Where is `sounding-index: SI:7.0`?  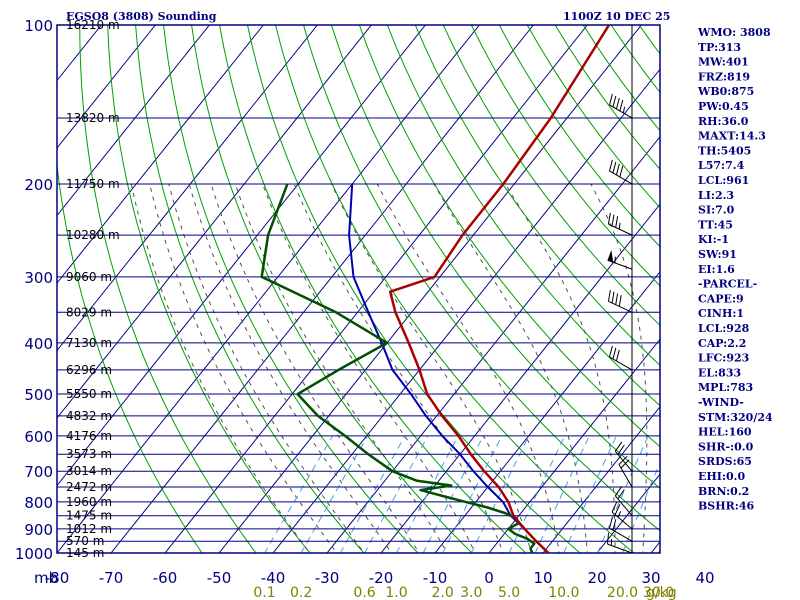
sounding-index: SI:7.0 is located at coordinates (716, 210).